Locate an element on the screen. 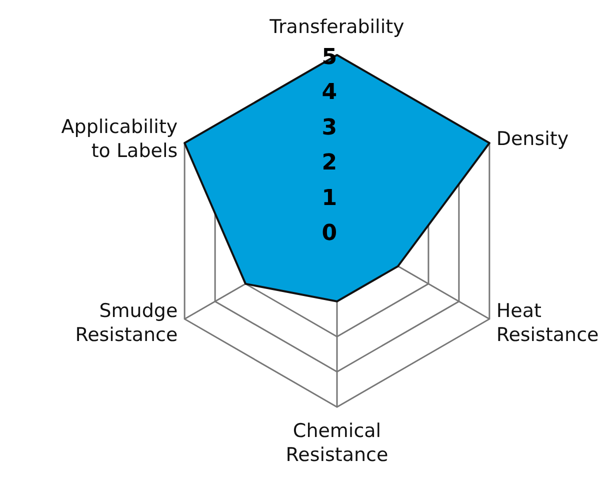 This screenshot has width=611, height=485. y-tick-label: 2 is located at coordinates (329, 163).